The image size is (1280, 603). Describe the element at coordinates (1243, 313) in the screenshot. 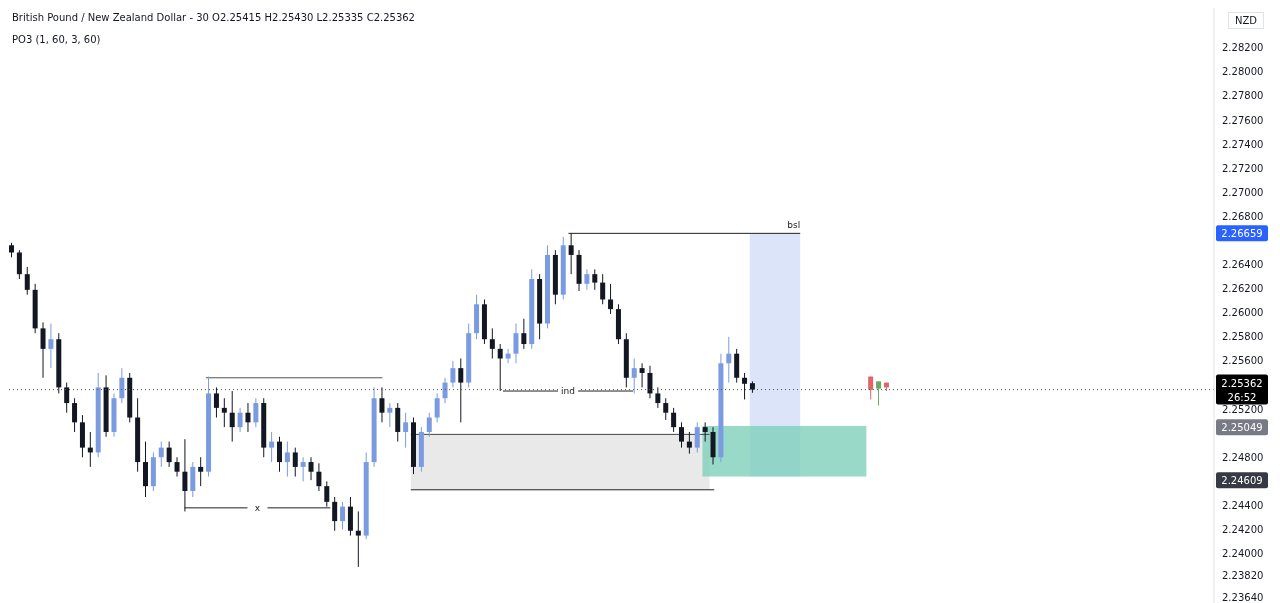

I see `y-tick-label: 2.26000` at that location.